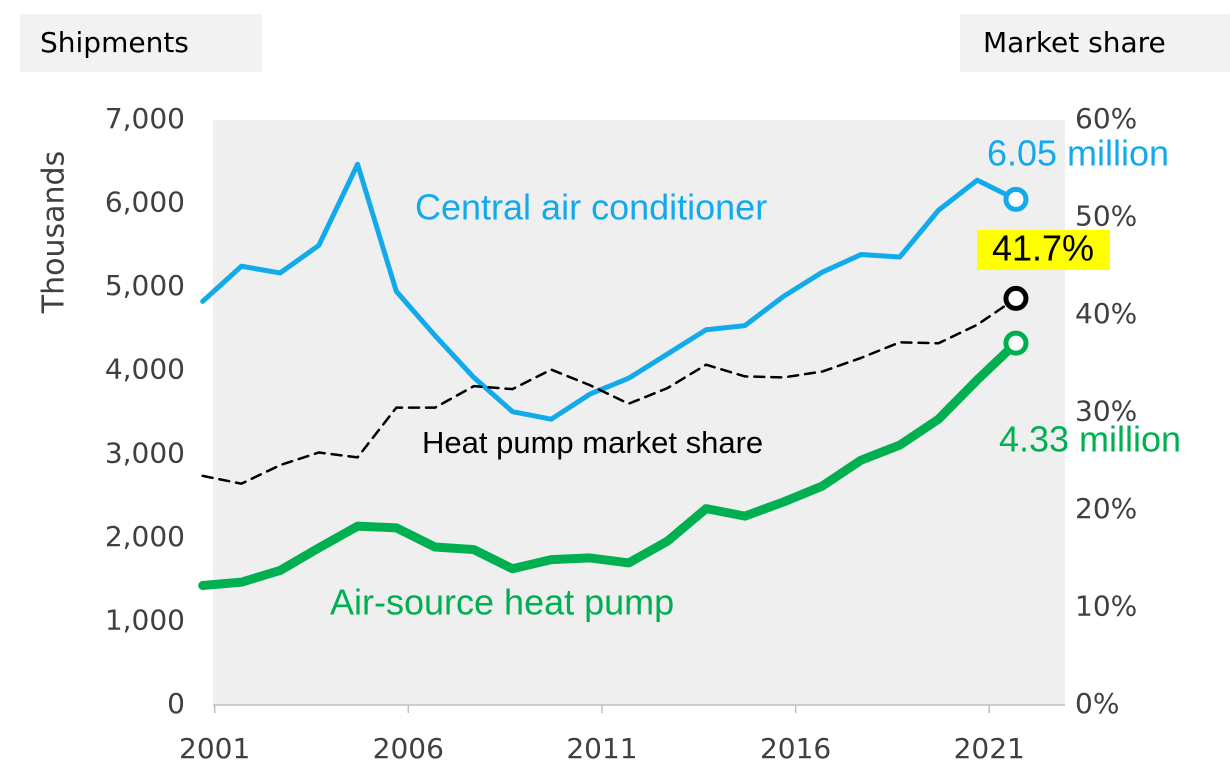 The width and height of the screenshot is (1230, 775). Describe the element at coordinates (145, 536) in the screenshot. I see `y-tick-label: 2,000` at that location.